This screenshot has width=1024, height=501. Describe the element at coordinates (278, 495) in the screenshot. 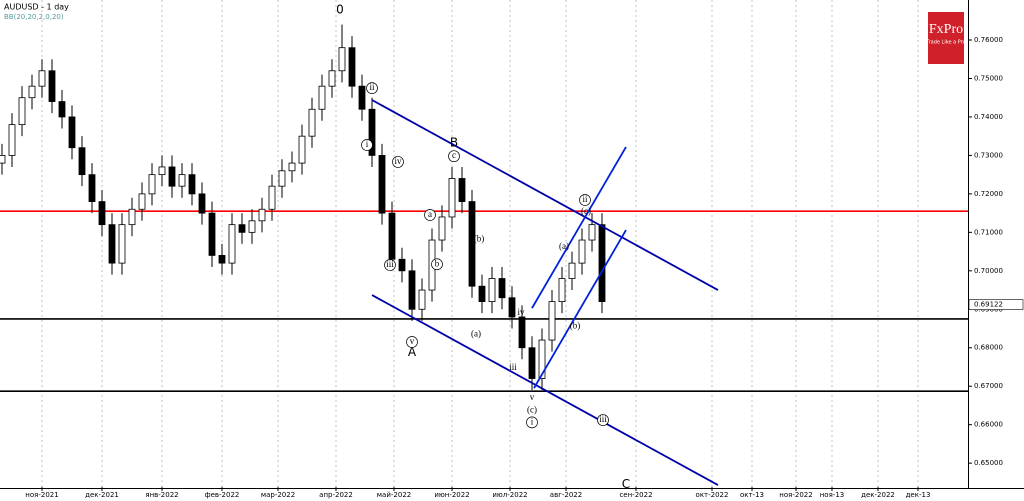

I see `x-tick-label: мар-2022` at that location.